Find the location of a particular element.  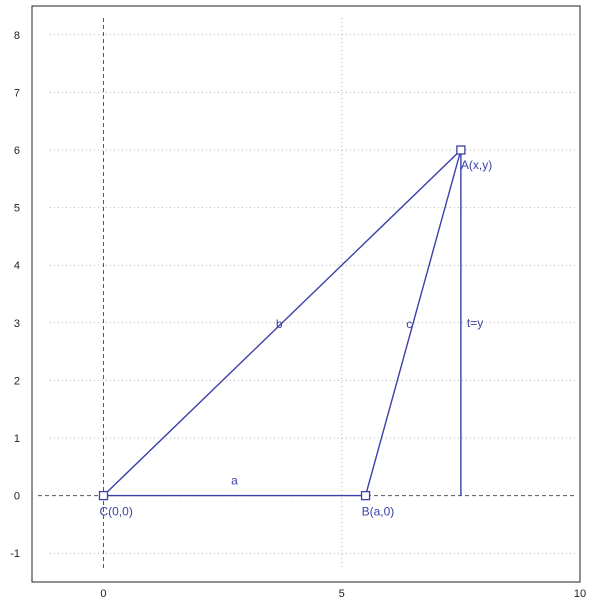

x-tick-label: 0 is located at coordinates (103, 594).